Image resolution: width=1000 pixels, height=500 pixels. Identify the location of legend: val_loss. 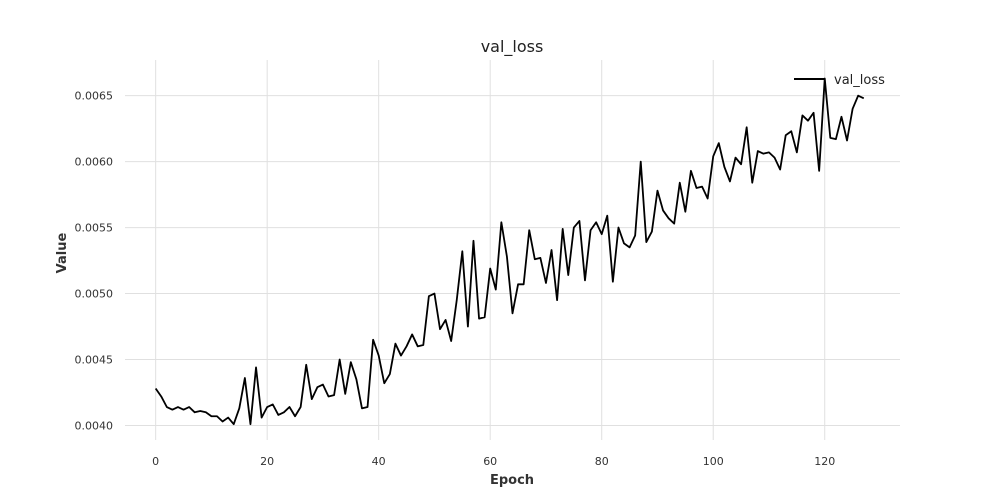
(839, 80).